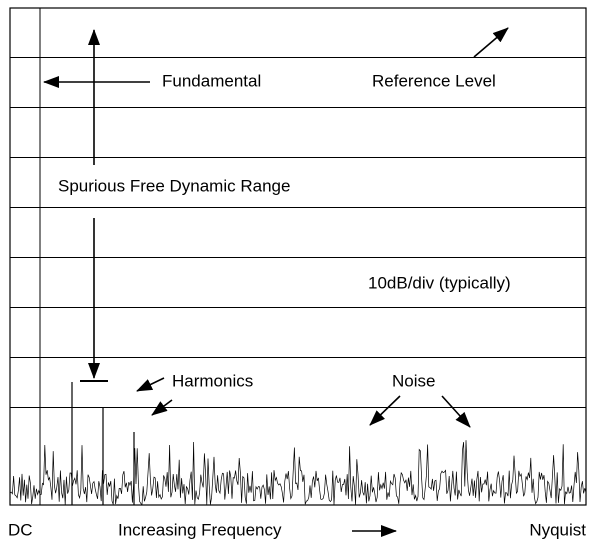  What do you see at coordinates (212, 380) in the screenshot?
I see `harmonics-label: Harmonics` at bounding box center [212, 380].